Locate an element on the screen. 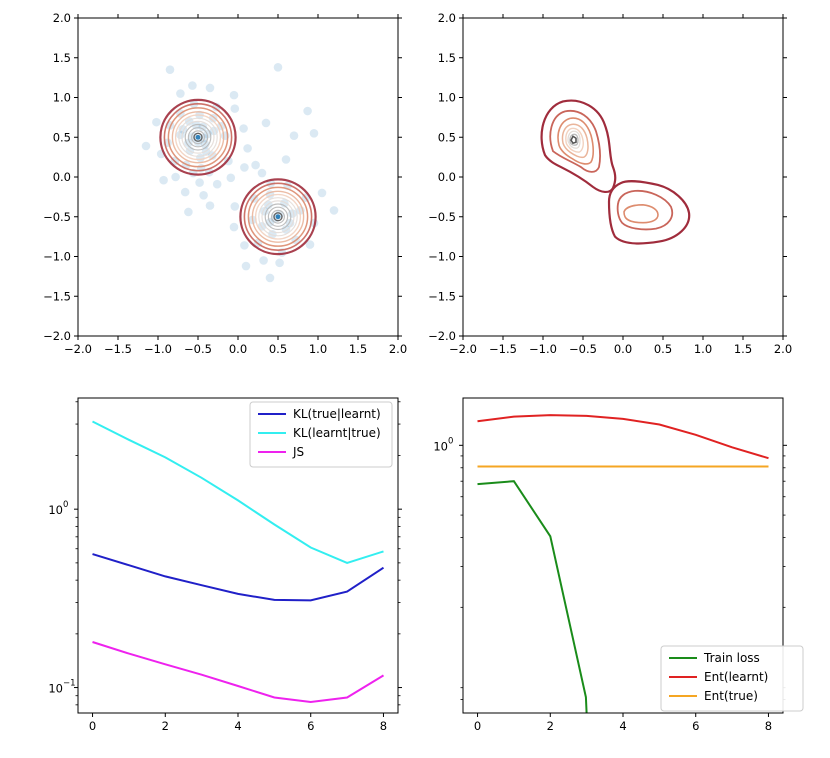  line-layer is located at coordinates (238, 562).